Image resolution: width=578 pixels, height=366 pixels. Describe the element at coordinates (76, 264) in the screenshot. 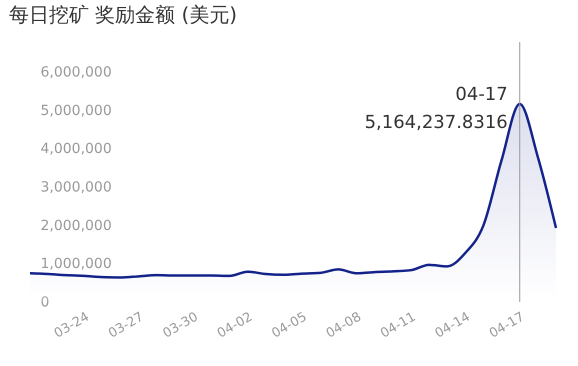

I see `y-tick-label: 1,000,000` at that location.